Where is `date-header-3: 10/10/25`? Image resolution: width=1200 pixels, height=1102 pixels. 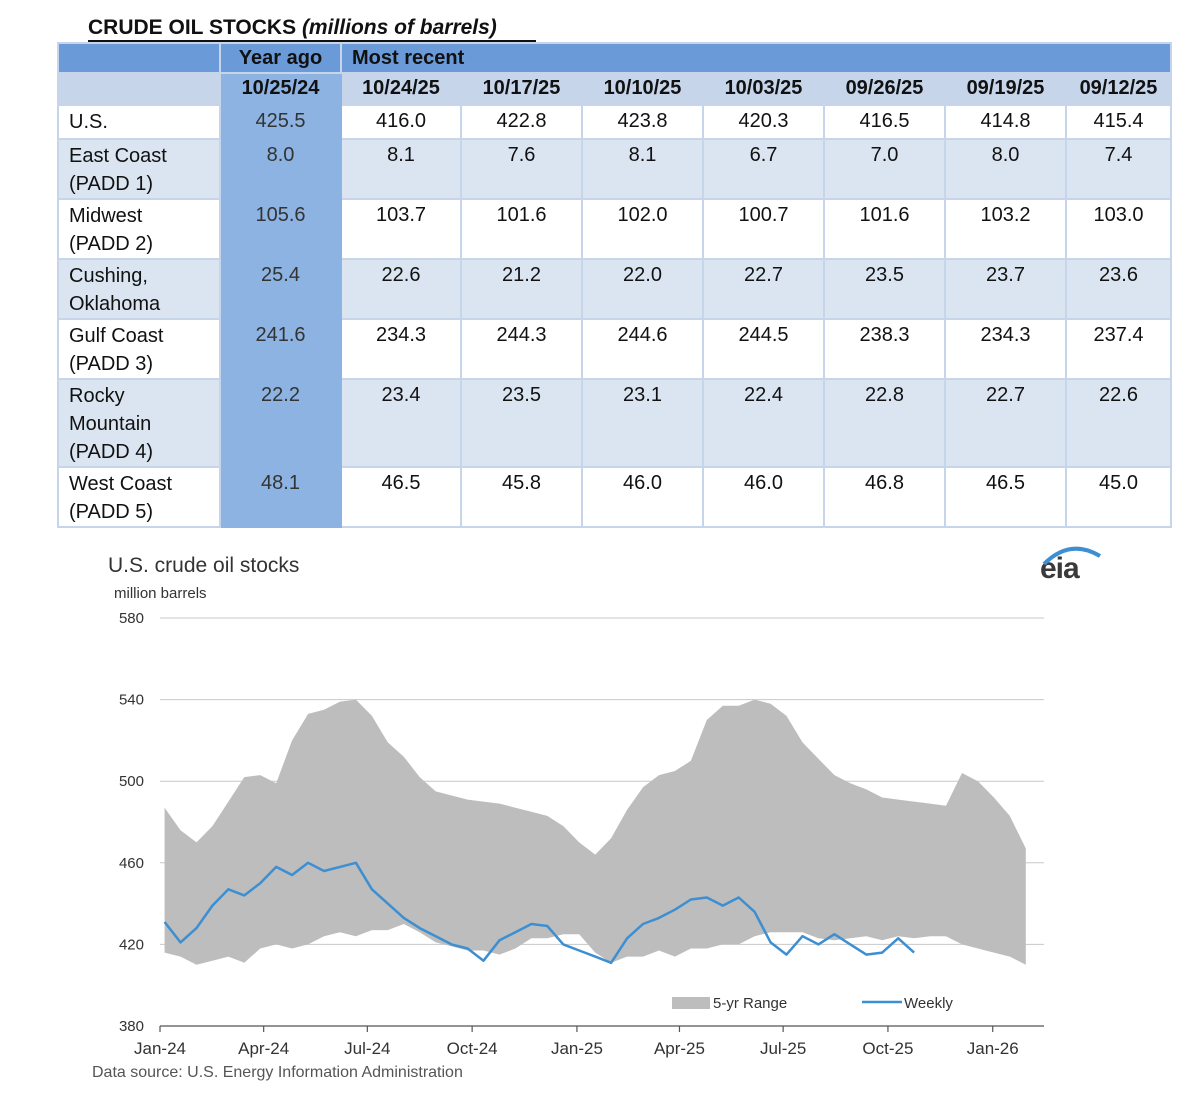
date-header-3: 10/10/25 is located at coordinates (642, 89).